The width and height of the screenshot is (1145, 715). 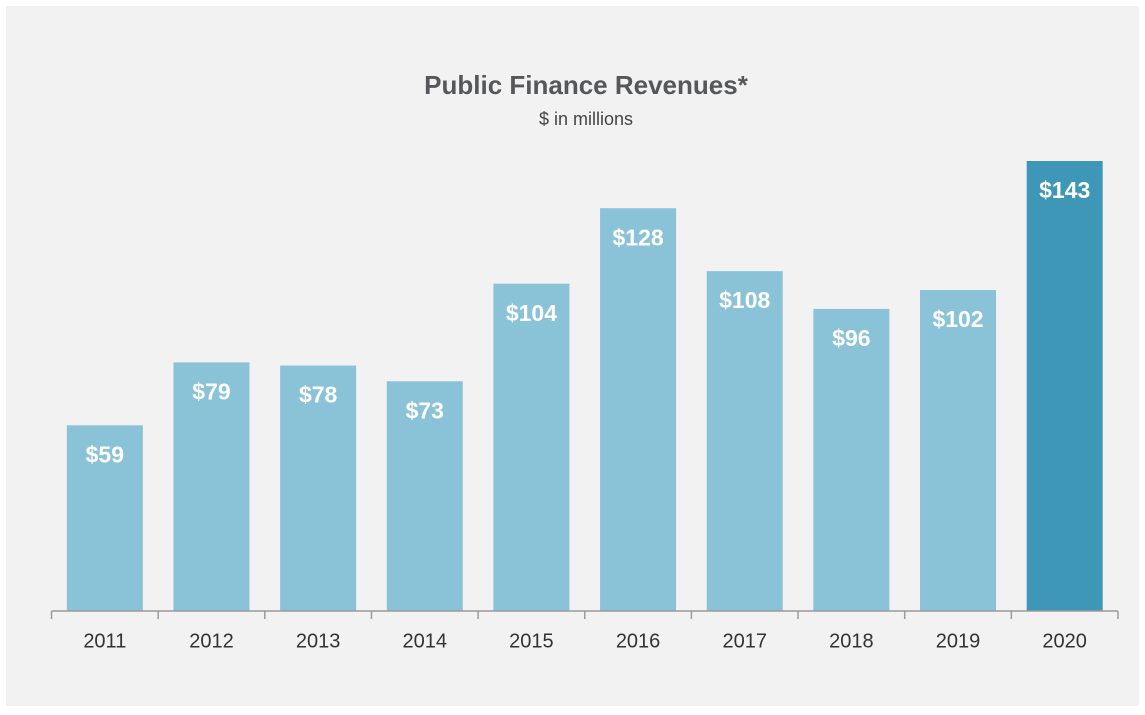 I want to click on chart-subtitle: $ in millions, so click(x=586, y=119).